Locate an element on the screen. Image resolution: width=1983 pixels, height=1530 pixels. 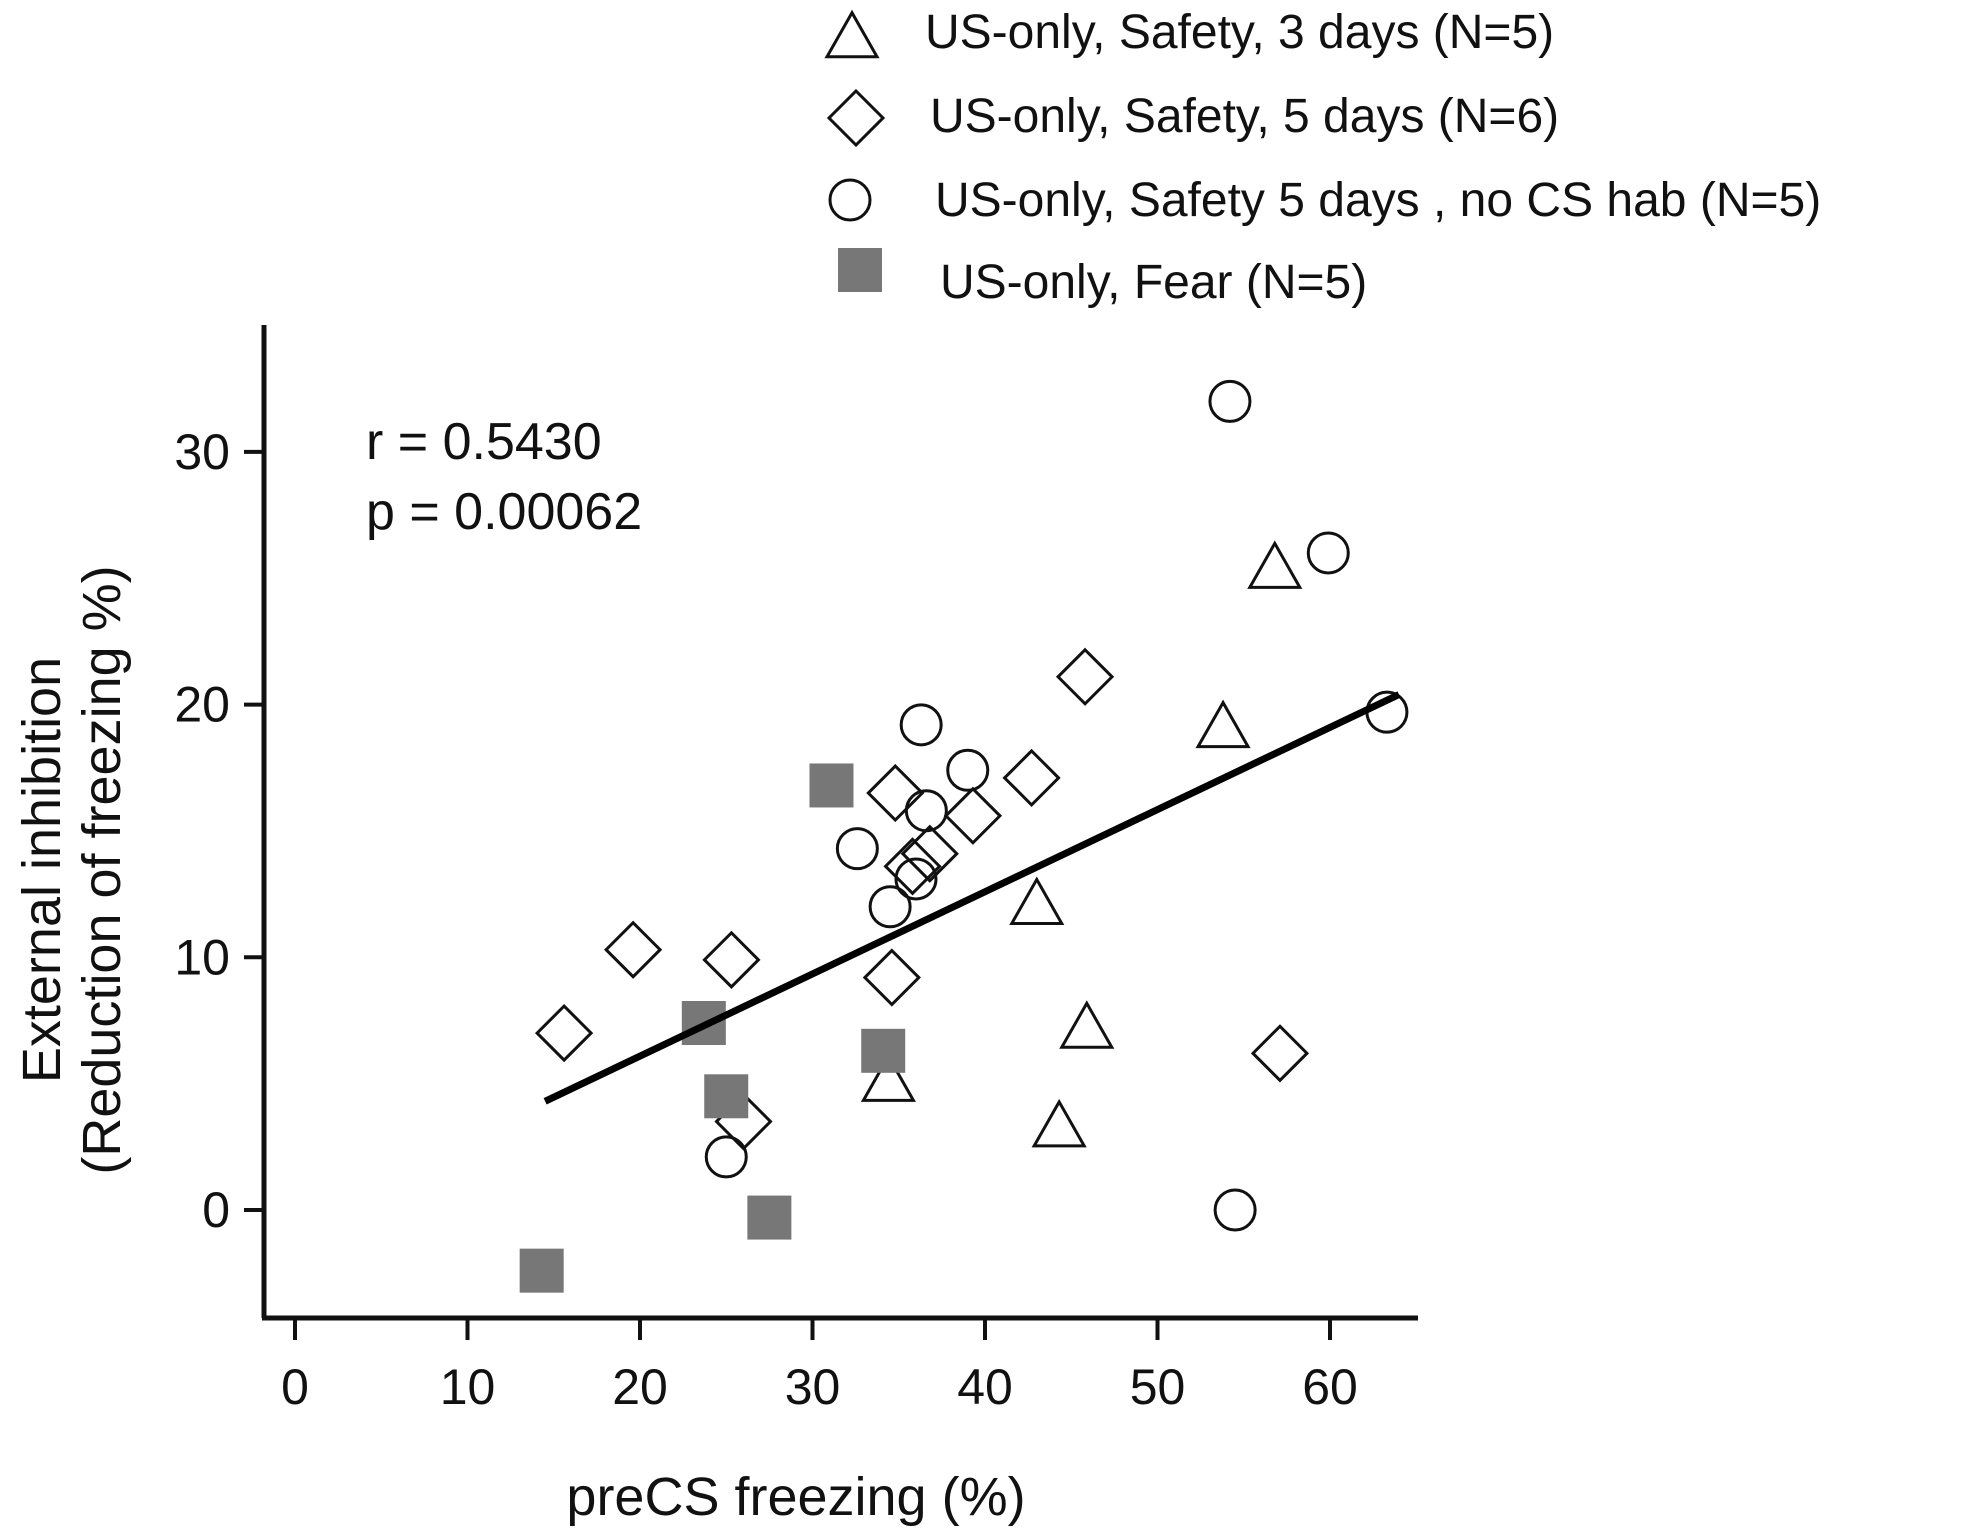
y-axis-title-line-2: (Reduction of freezing %) is located at coordinates (102, 869).